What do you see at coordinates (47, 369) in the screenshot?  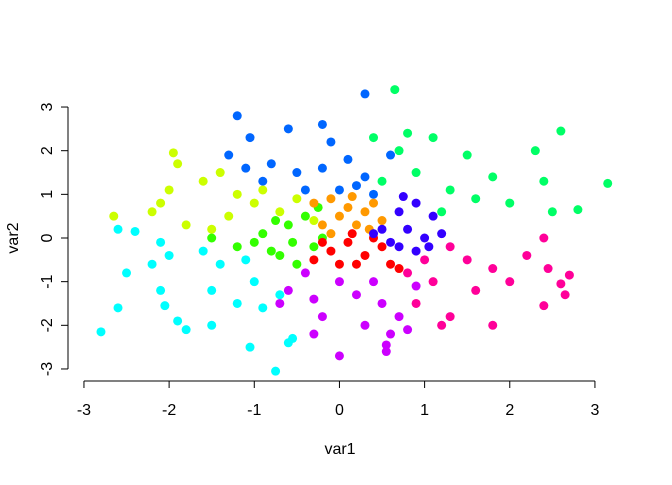 I see `y-tick-label: -3` at bounding box center [47, 369].